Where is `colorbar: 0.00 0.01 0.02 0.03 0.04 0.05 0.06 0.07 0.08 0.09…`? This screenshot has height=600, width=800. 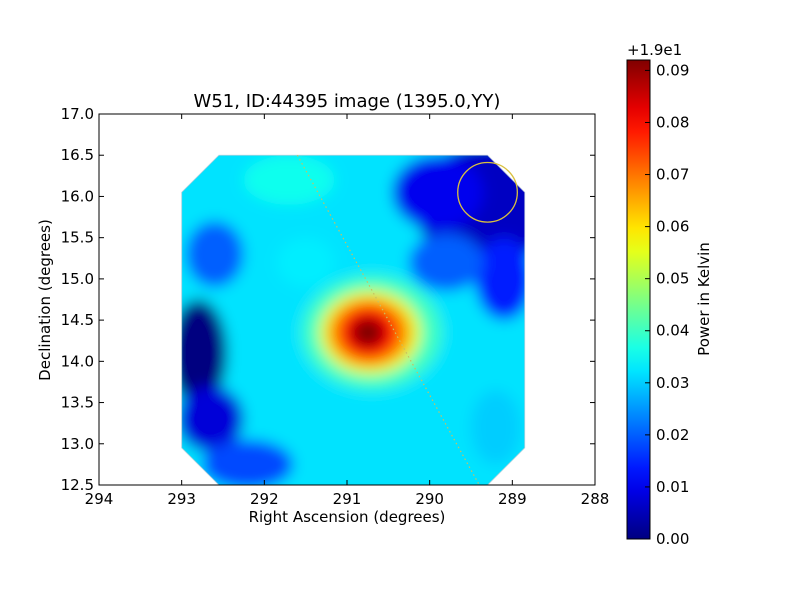
colorbar: 0.00 0.01 0.02 0.03 0.04 0.05 0.06 0.07 0.08 0.09… is located at coordinates (669, 294).